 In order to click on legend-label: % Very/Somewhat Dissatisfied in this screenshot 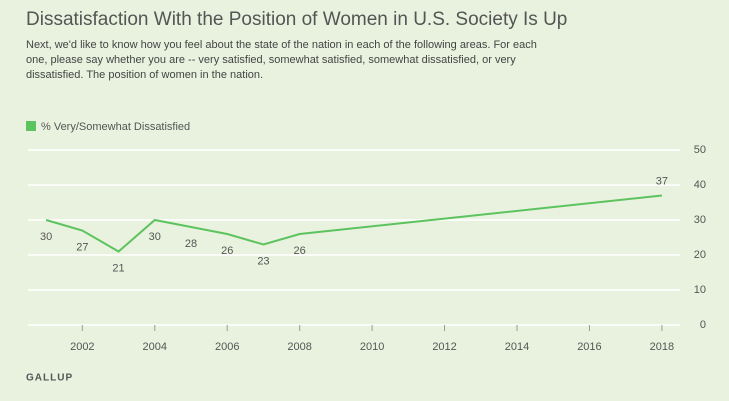, I will do `click(115, 127)`.